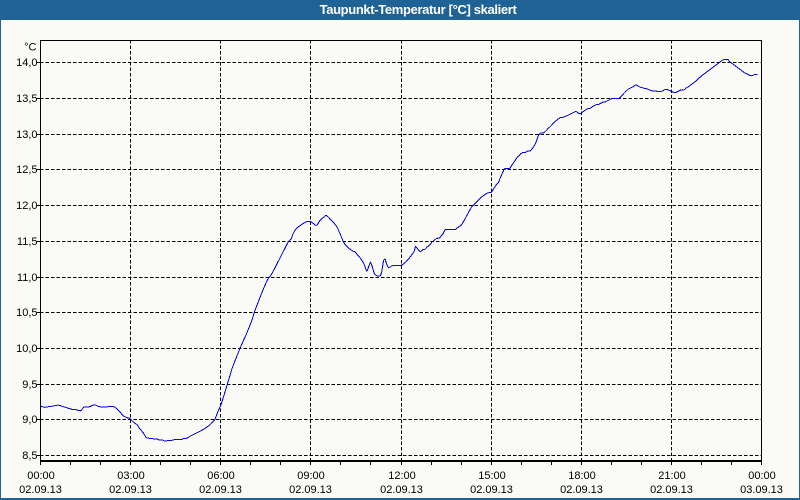 Image resolution: width=800 pixels, height=500 pixels. I want to click on svg-text: 21:00, so click(672, 476).